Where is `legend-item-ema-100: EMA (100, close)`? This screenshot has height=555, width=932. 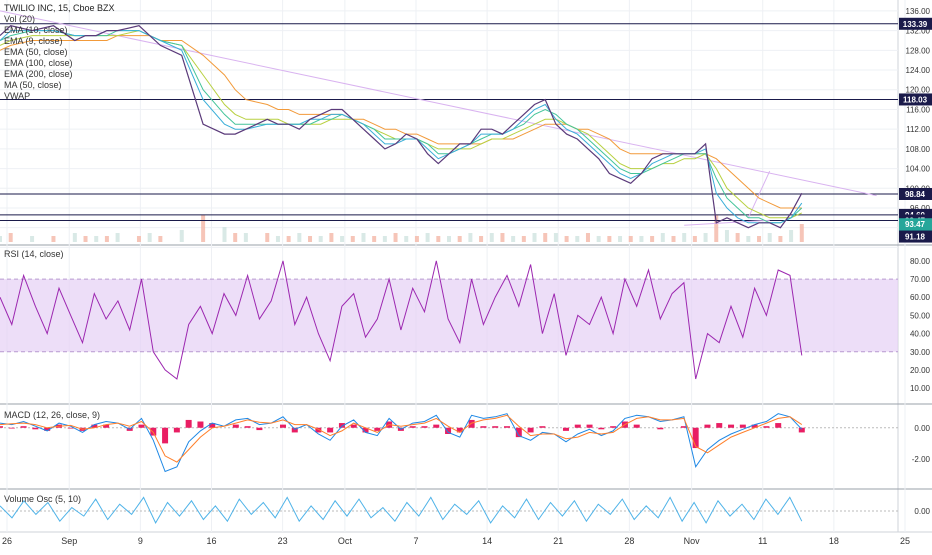 legend-item-ema-100: EMA (100, close) is located at coordinates (38, 63).